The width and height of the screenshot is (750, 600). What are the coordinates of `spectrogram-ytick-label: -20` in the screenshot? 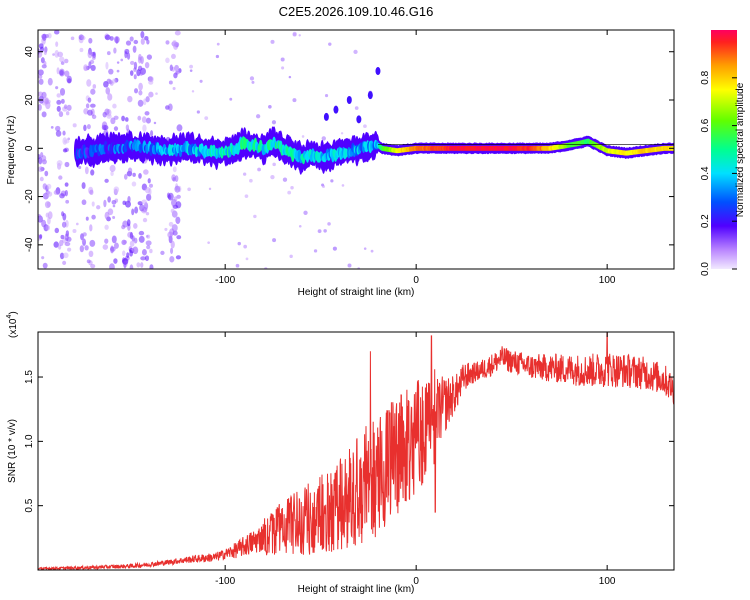 It's located at (29, 196).